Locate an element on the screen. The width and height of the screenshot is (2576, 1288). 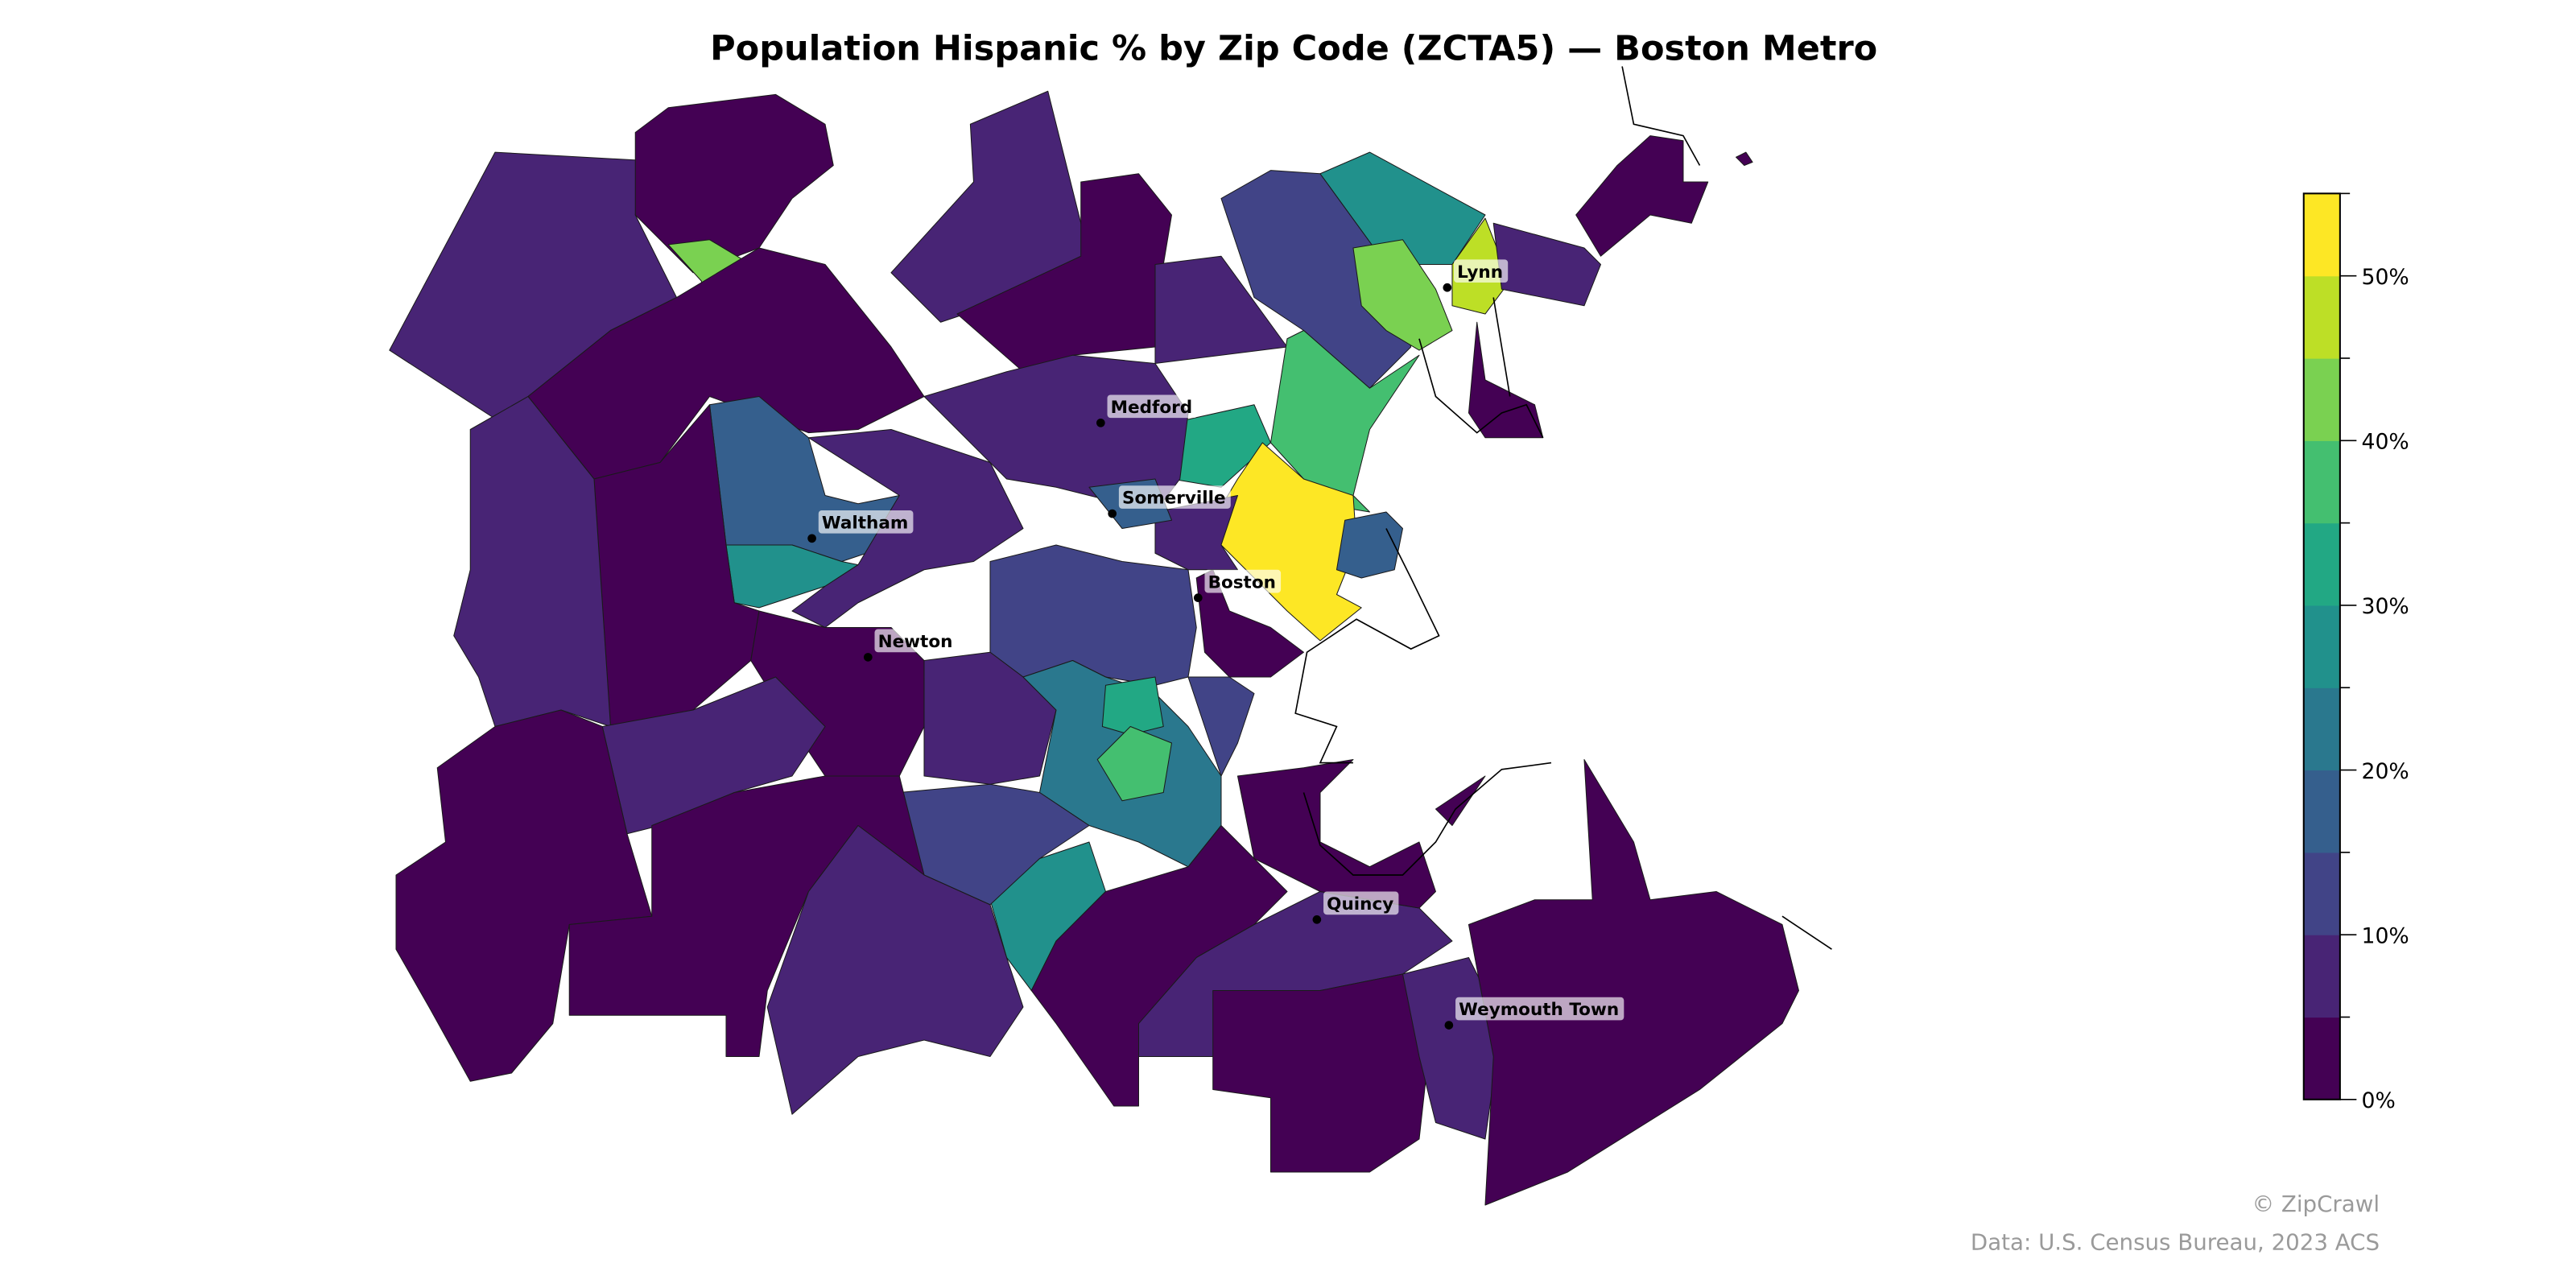
city-label: Waltham is located at coordinates (865, 524).